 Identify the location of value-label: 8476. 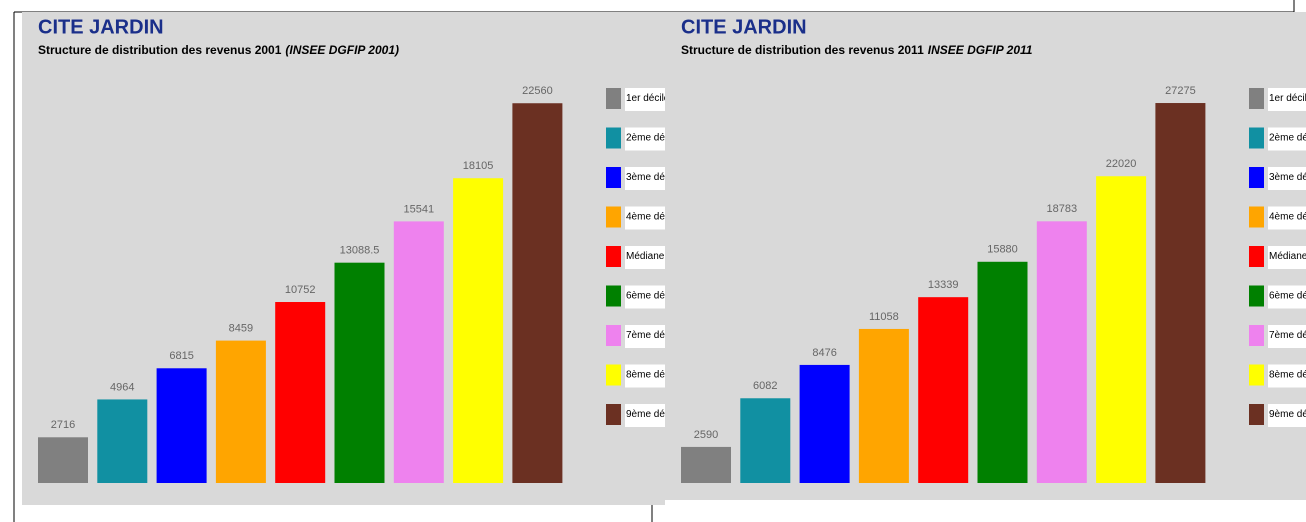
(824, 353).